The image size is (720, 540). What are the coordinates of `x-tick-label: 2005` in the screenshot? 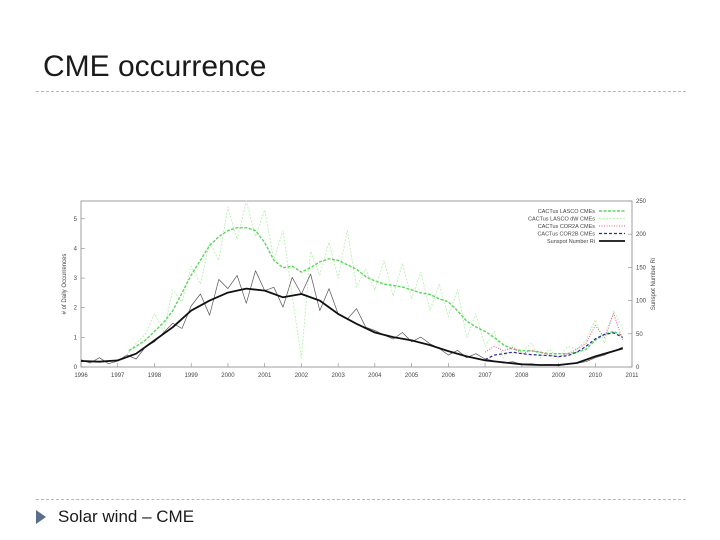 It's located at (412, 376).